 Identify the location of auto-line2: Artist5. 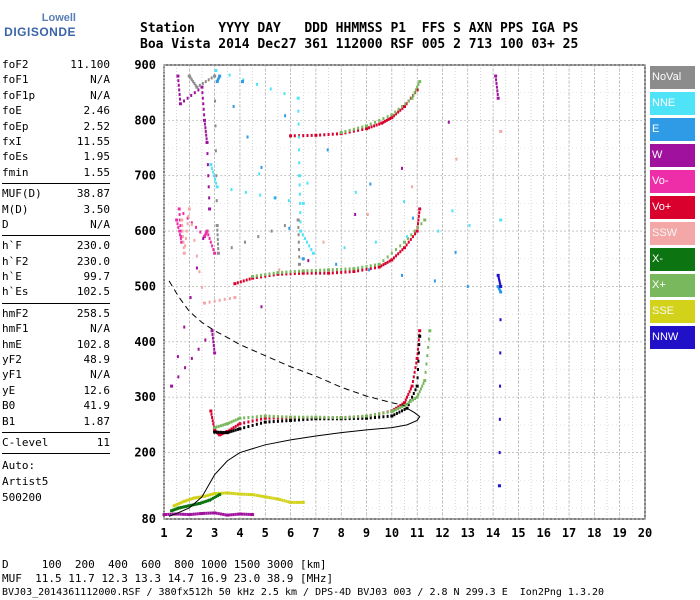
(25, 482).